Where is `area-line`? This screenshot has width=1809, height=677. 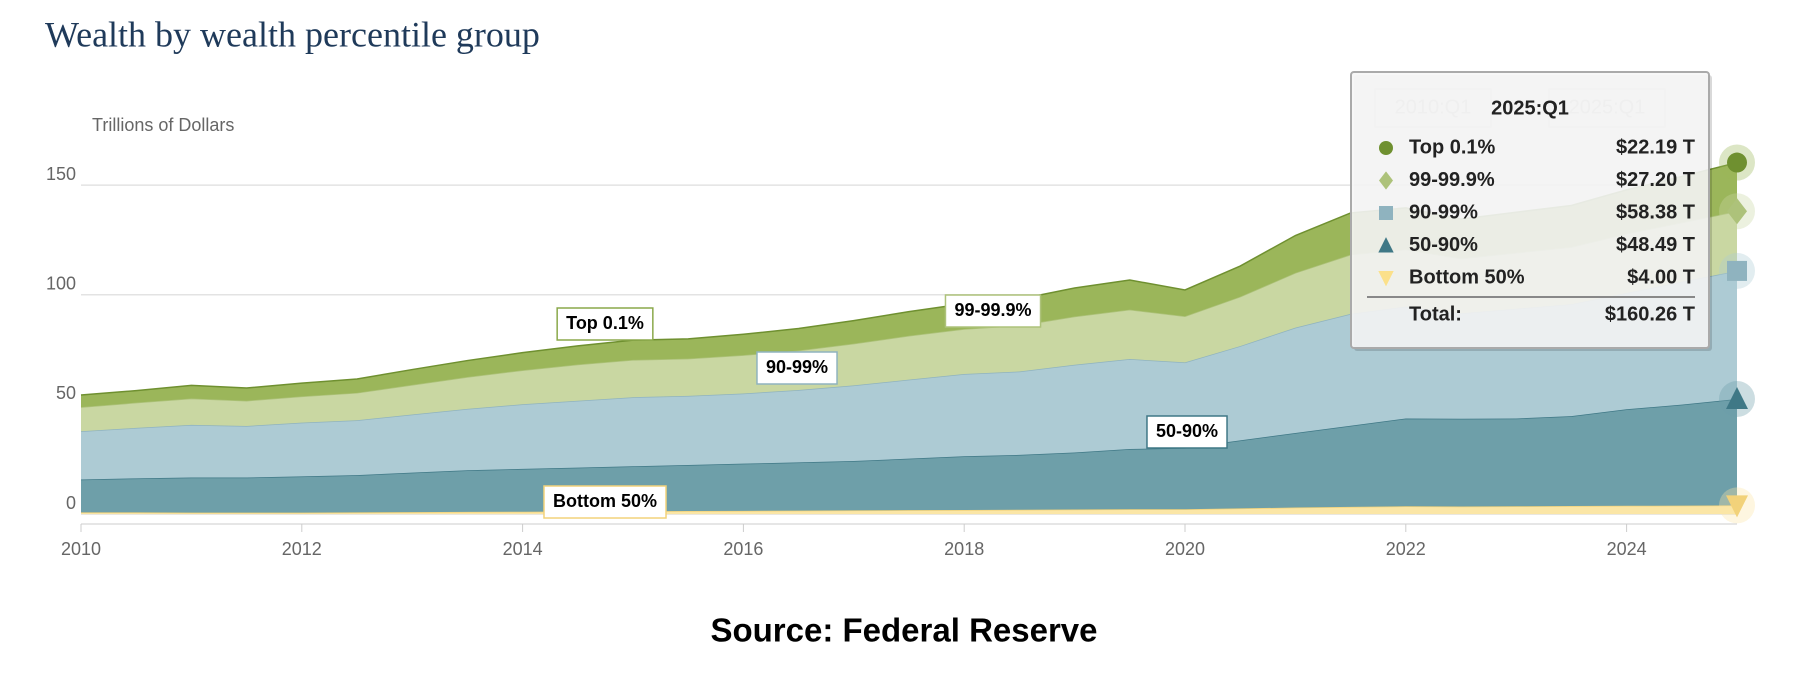
area-line is located at coordinates (909, 439).